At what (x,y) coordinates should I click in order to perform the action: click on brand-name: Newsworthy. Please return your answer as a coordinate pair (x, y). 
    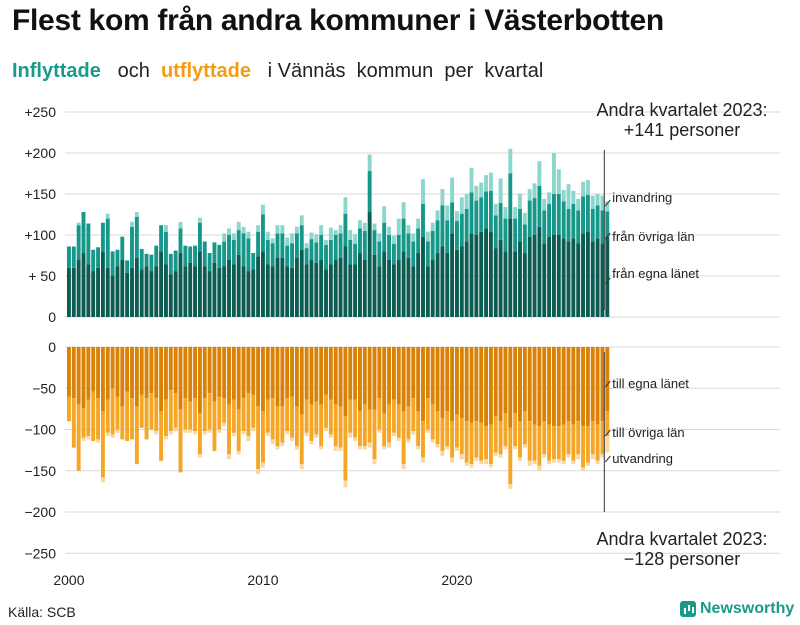
    Looking at the image, I should click on (747, 608).